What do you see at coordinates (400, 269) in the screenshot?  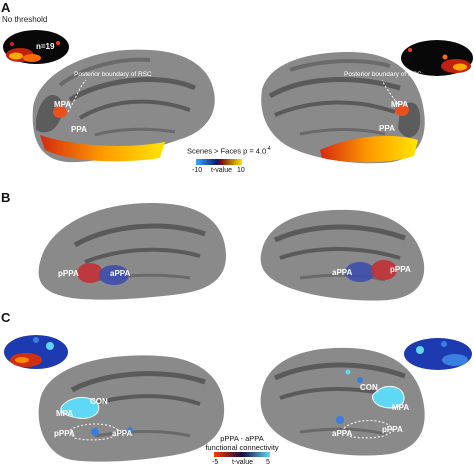 I see `roi-label-pppa-b-right: pPPA` at bounding box center [400, 269].